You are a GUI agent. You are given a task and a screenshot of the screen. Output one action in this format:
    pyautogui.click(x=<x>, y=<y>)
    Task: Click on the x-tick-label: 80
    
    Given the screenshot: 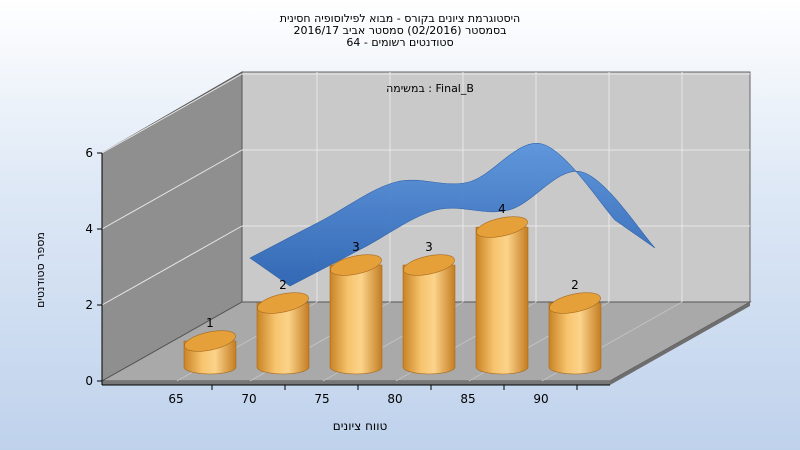 What is the action you would take?
    pyautogui.click(x=394, y=399)
    